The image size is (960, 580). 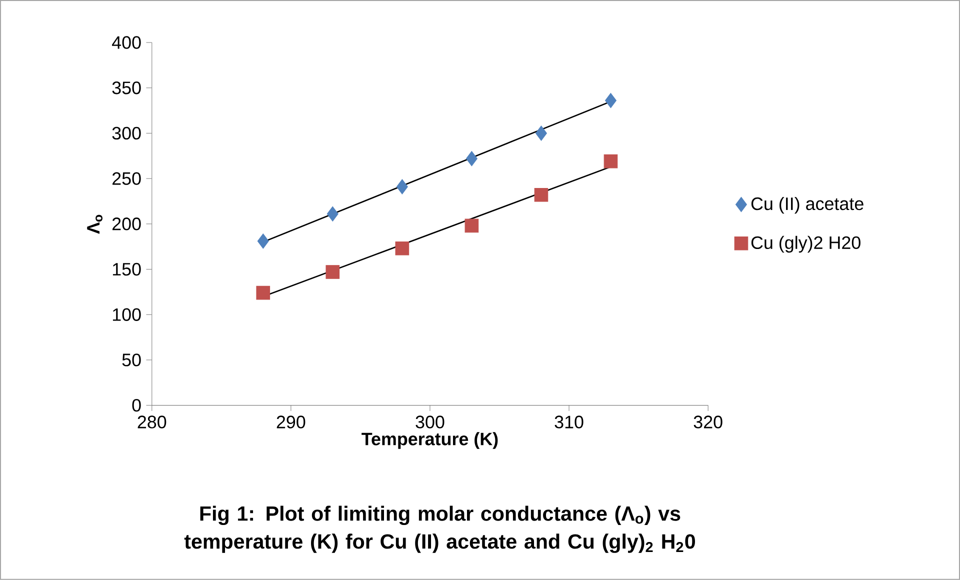 I want to click on x-tick-label: 310, so click(x=569, y=422).